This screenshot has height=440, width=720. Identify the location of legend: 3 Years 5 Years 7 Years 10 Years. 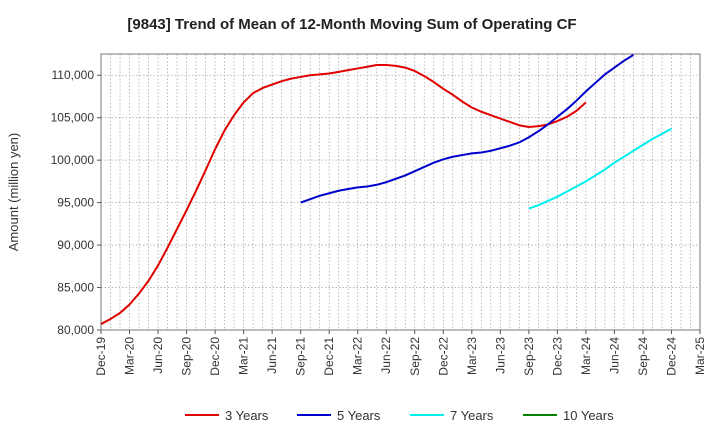
(399, 415).